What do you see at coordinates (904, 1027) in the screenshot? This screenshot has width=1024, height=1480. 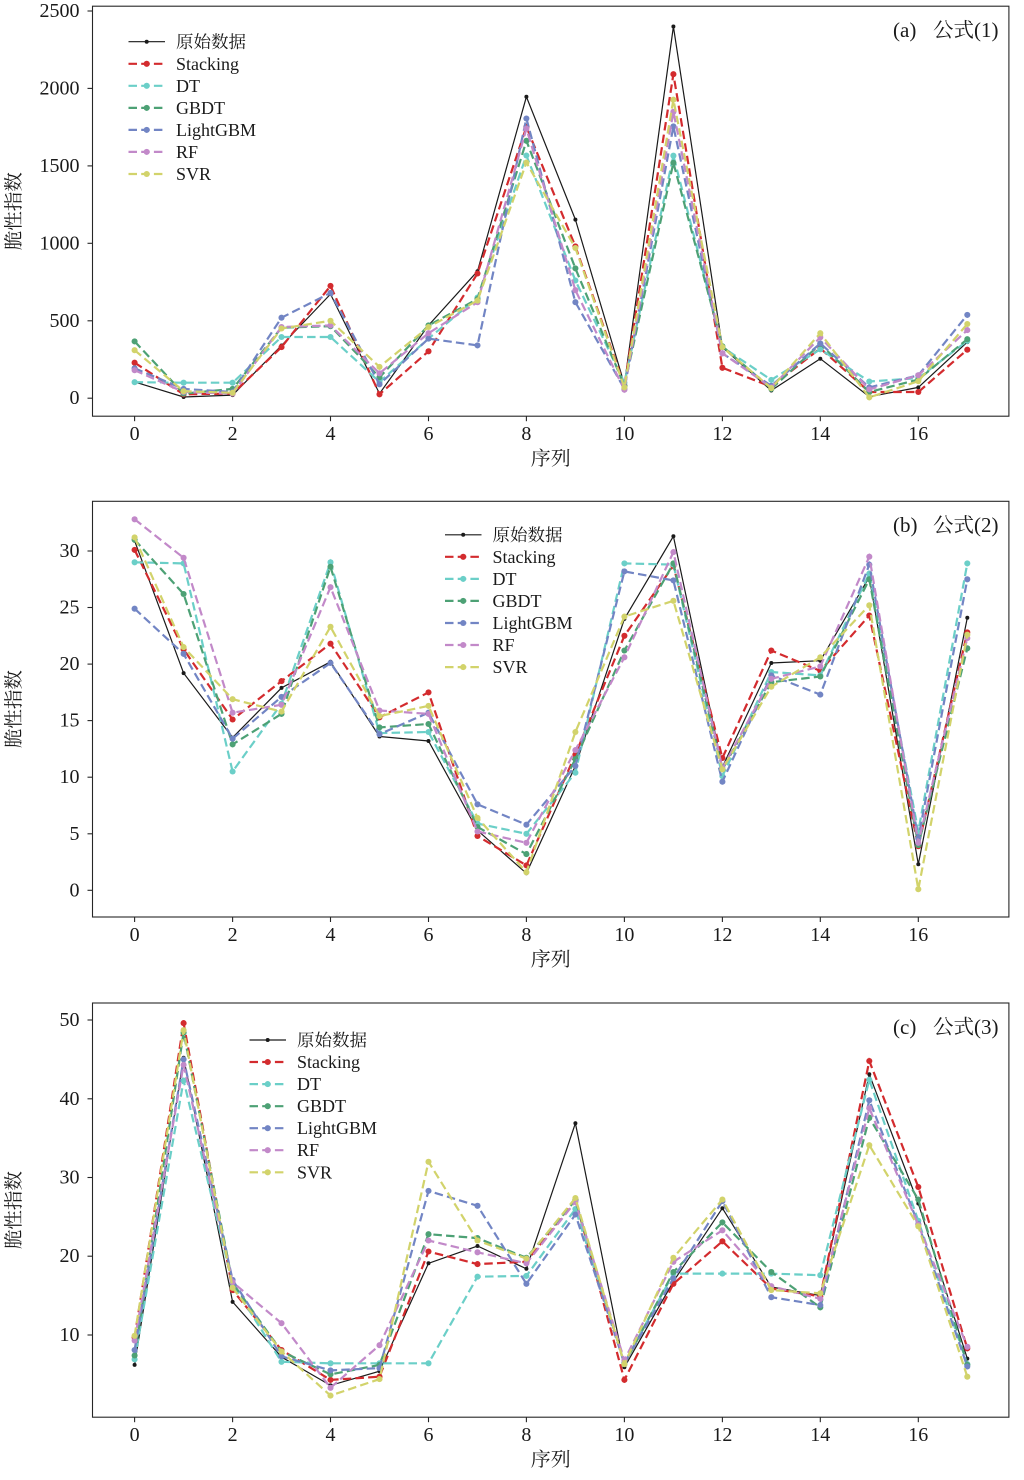 I see `svg-text: (c)` at bounding box center [904, 1027].